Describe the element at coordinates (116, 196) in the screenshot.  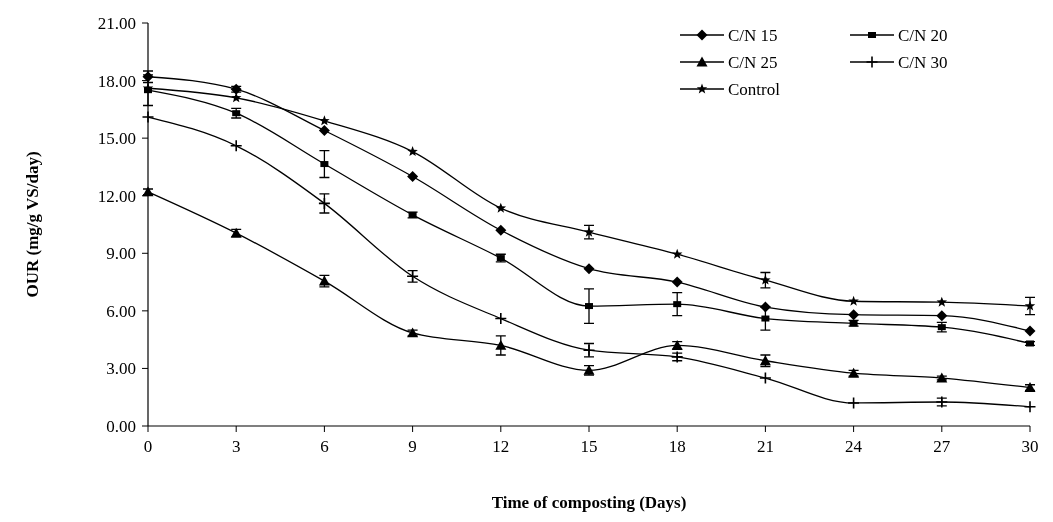
I see `y-tick-label: 12.00` at that location.